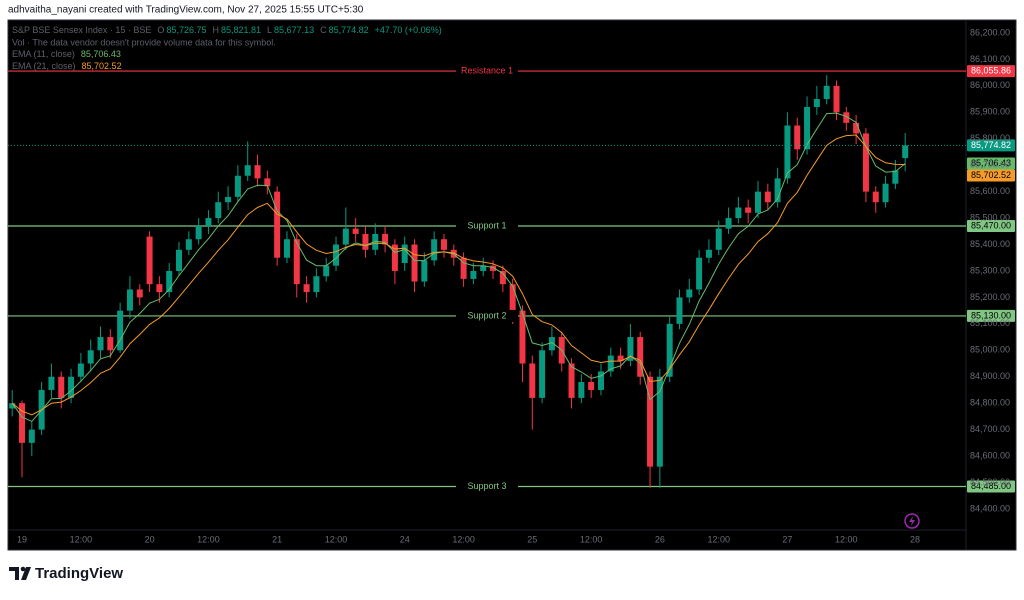 The height and width of the screenshot is (600, 1024). Describe the element at coordinates (990, 59) in the screenshot. I see `y-tick-label: 86,100.00` at that location.